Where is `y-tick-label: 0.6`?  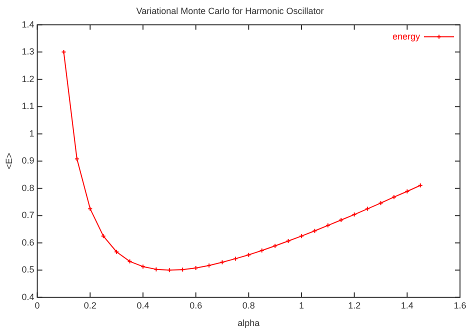 y-tick-label: 0.6 is located at coordinates (28, 242).